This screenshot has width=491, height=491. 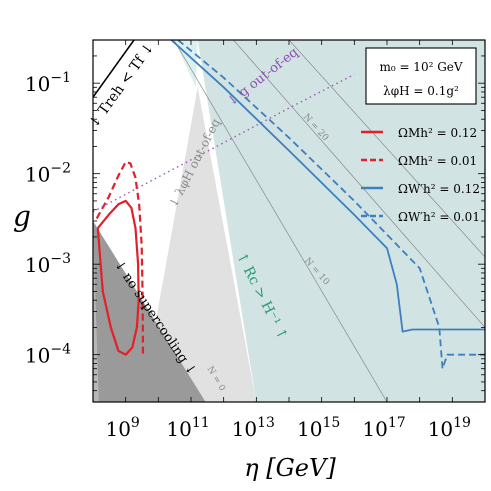 What do you see at coordinates (48, 83) in the screenshot?
I see `y-tick-label: 10⁻¹` at bounding box center [48, 83].